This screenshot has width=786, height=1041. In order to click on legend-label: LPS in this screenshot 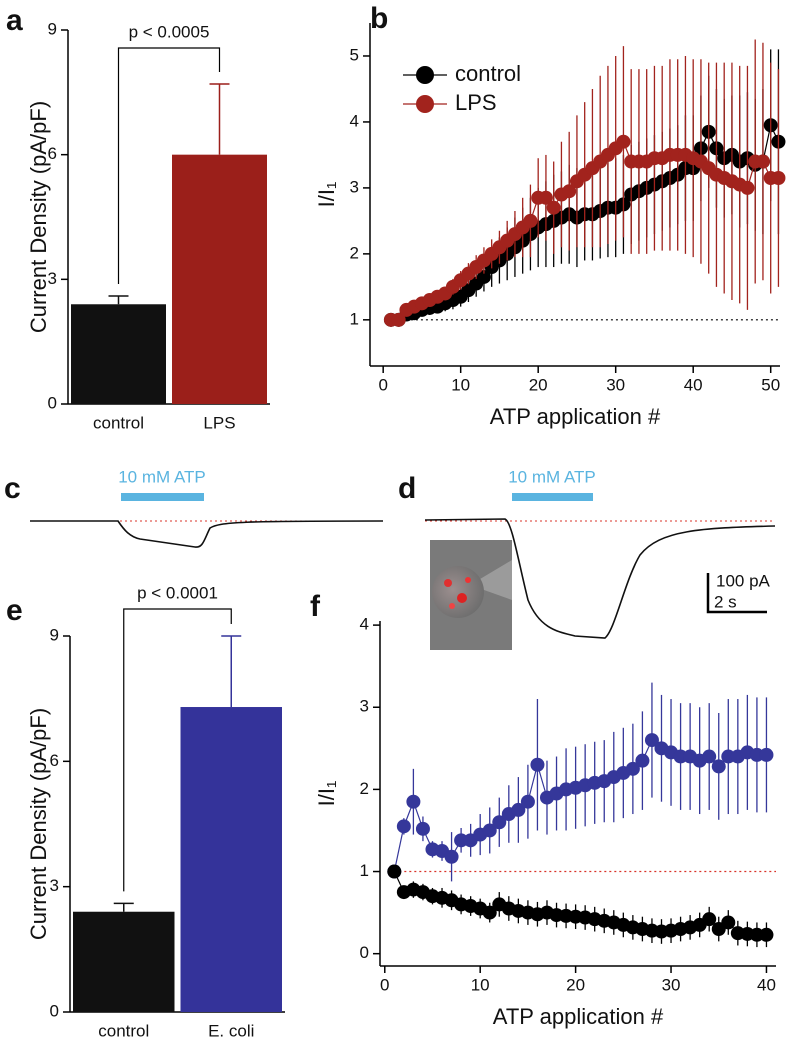, I will do `click(476, 102)`.